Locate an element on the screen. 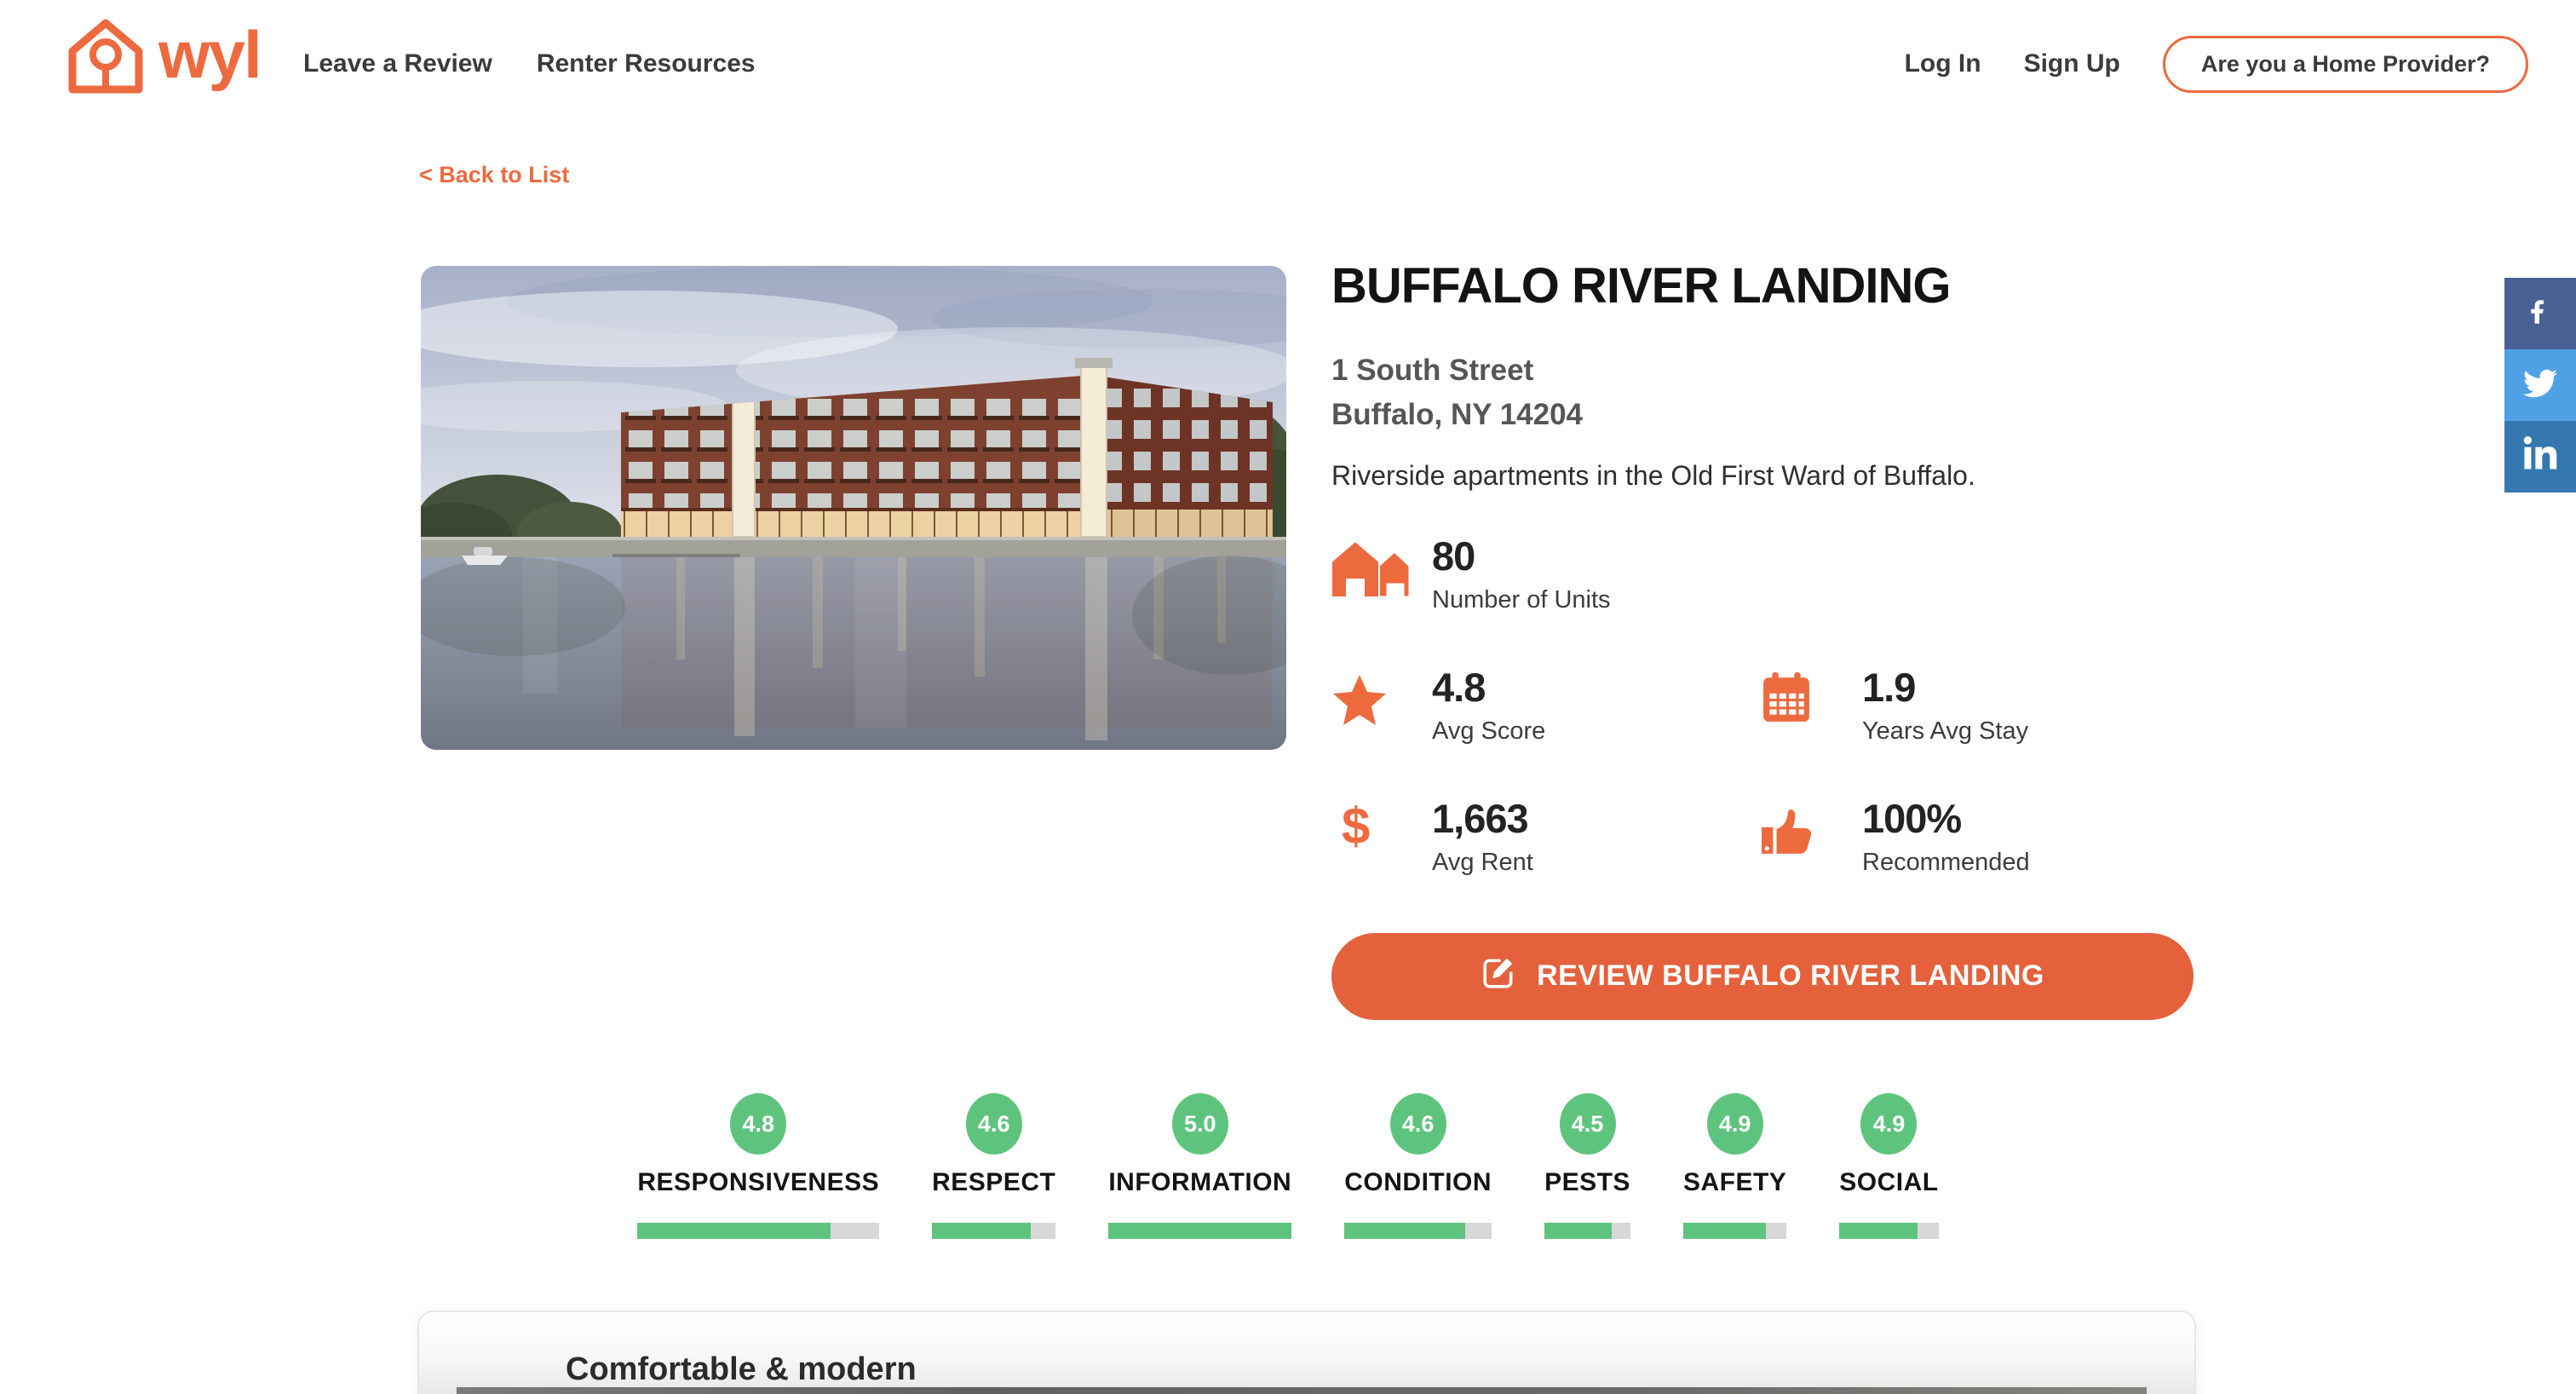 The image size is (2576, 1394). share-linkedin-button is located at coordinates (2540, 457).